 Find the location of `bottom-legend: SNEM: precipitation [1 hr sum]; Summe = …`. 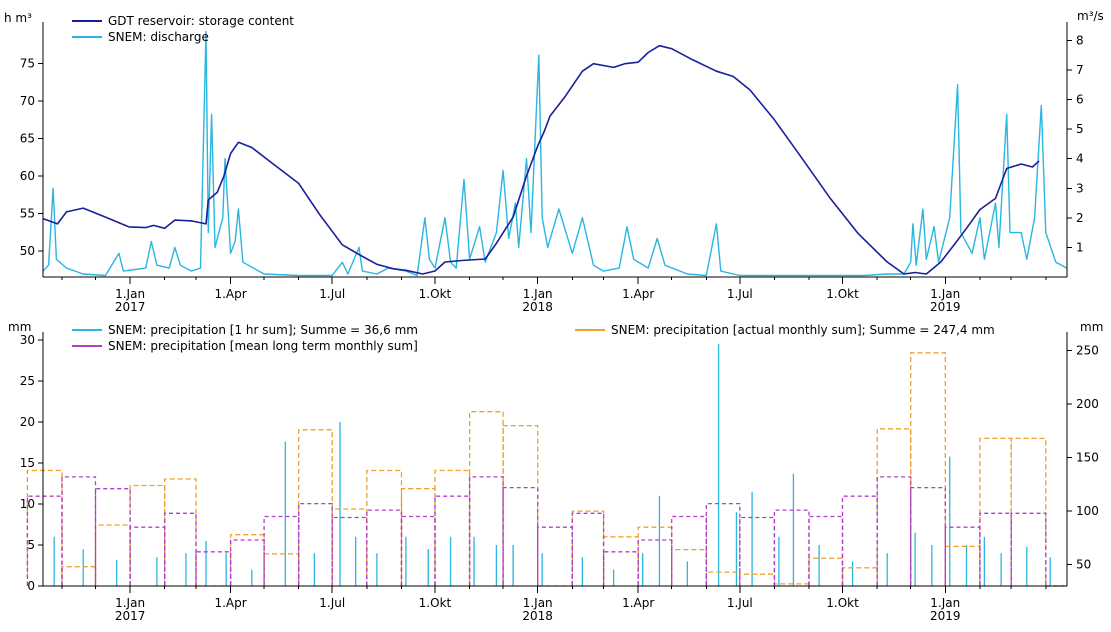

bottom-legend: SNEM: precipitation [1 hr sum]; Summe = … is located at coordinates (533, 338).